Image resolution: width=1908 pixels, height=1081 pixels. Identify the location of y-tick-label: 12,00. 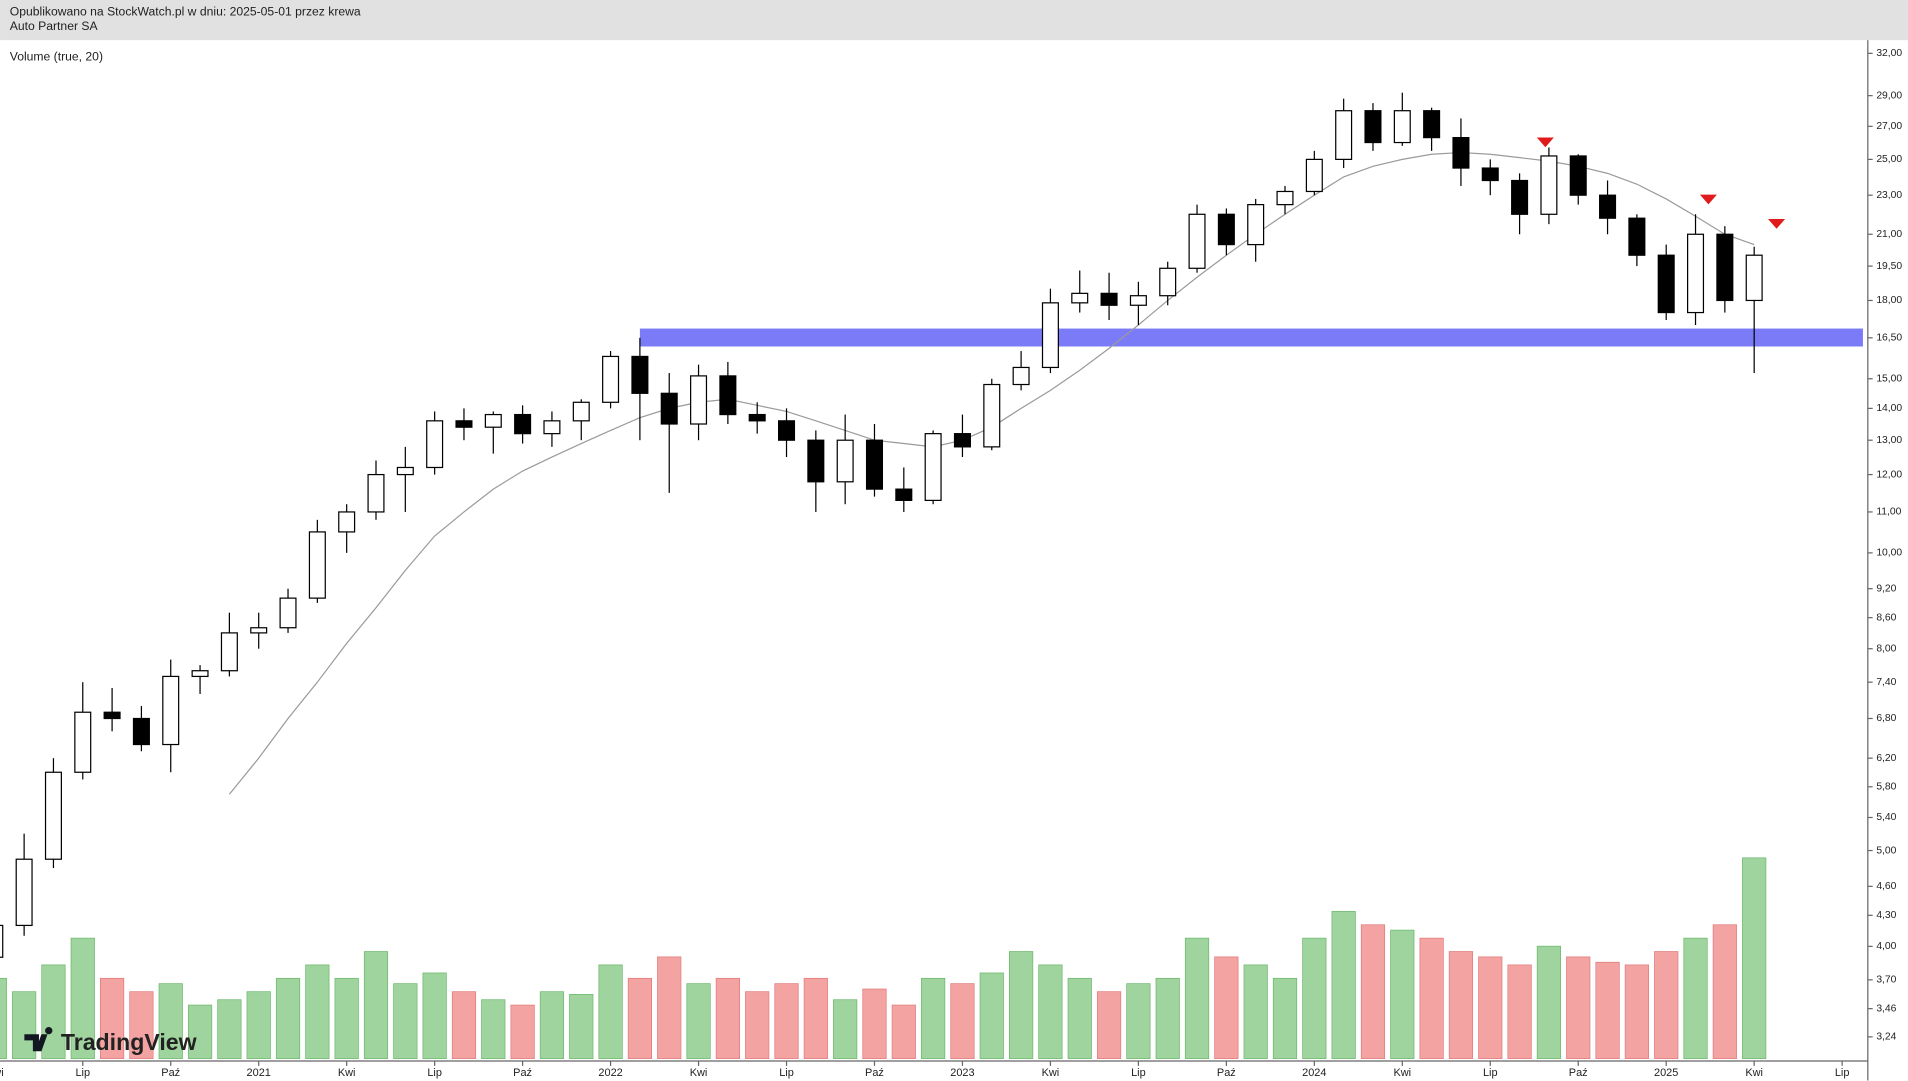
(1889, 474).